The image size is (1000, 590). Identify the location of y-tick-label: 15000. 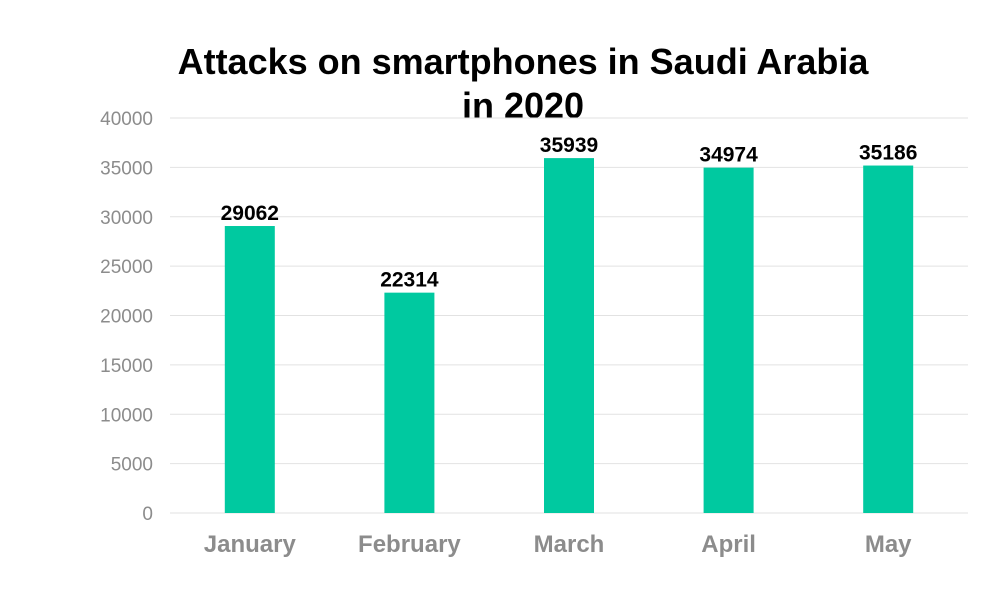
(126, 366).